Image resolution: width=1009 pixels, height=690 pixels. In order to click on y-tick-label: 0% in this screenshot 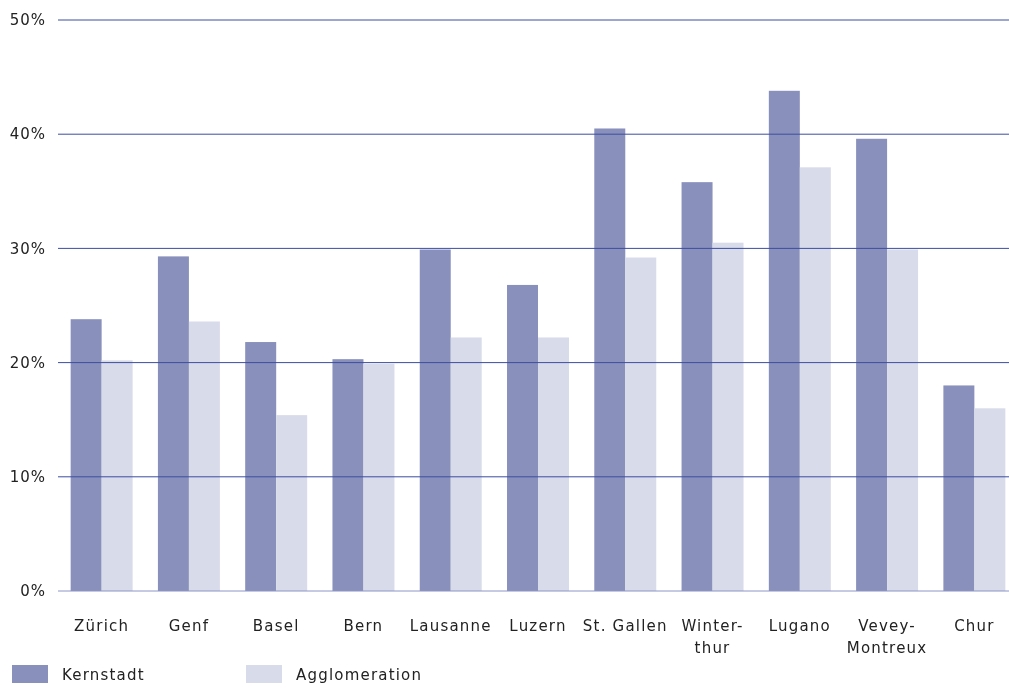, I will do `click(33, 591)`.